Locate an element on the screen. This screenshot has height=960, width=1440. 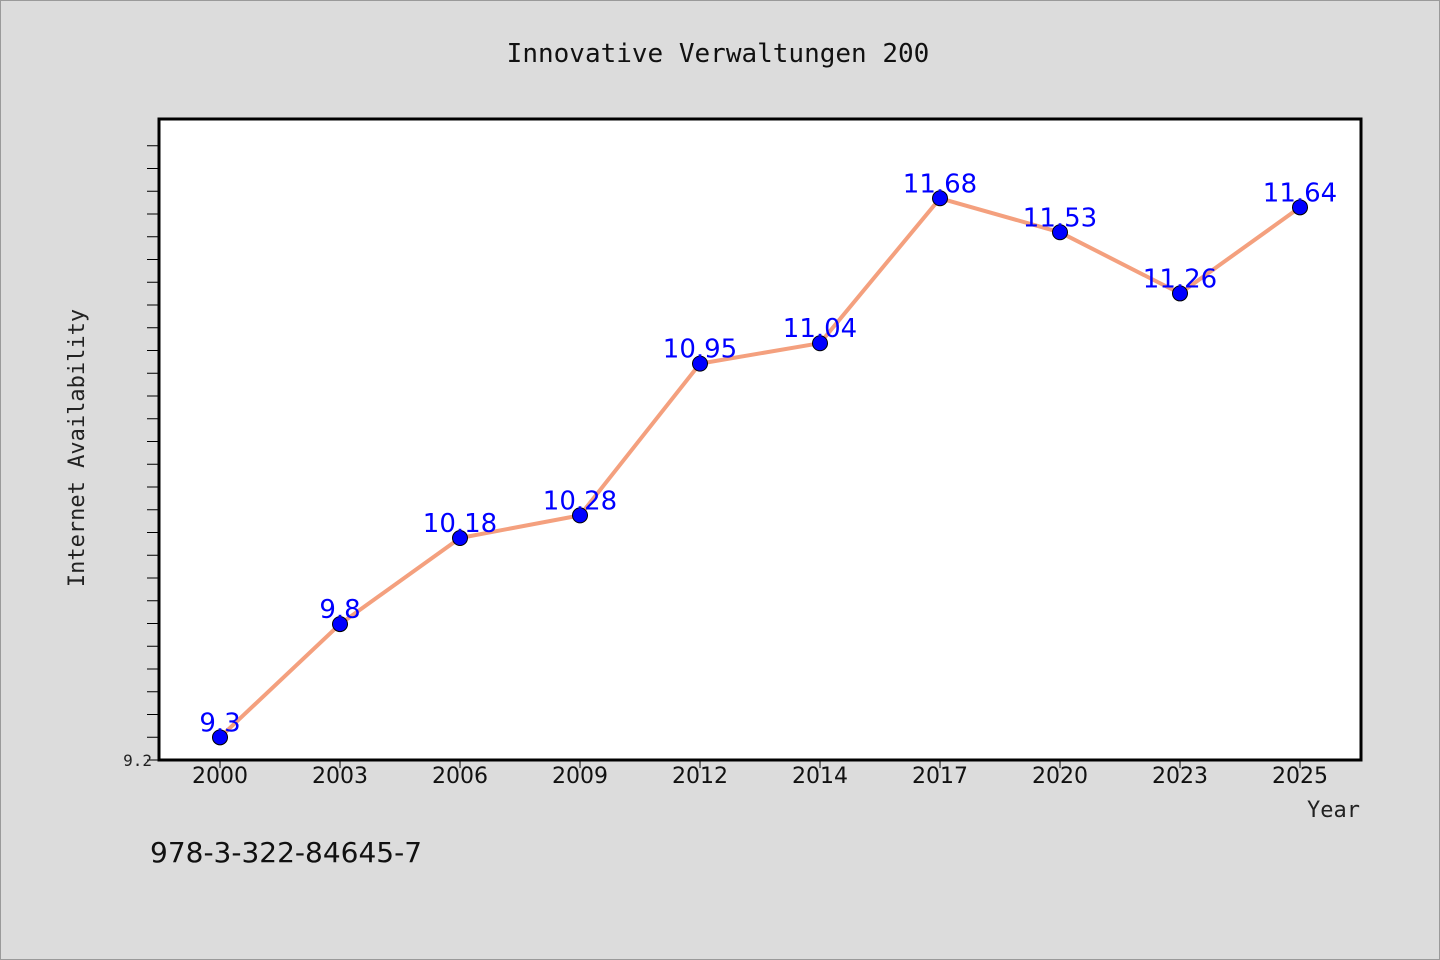
data-label: 10.18 is located at coordinates (460, 524).